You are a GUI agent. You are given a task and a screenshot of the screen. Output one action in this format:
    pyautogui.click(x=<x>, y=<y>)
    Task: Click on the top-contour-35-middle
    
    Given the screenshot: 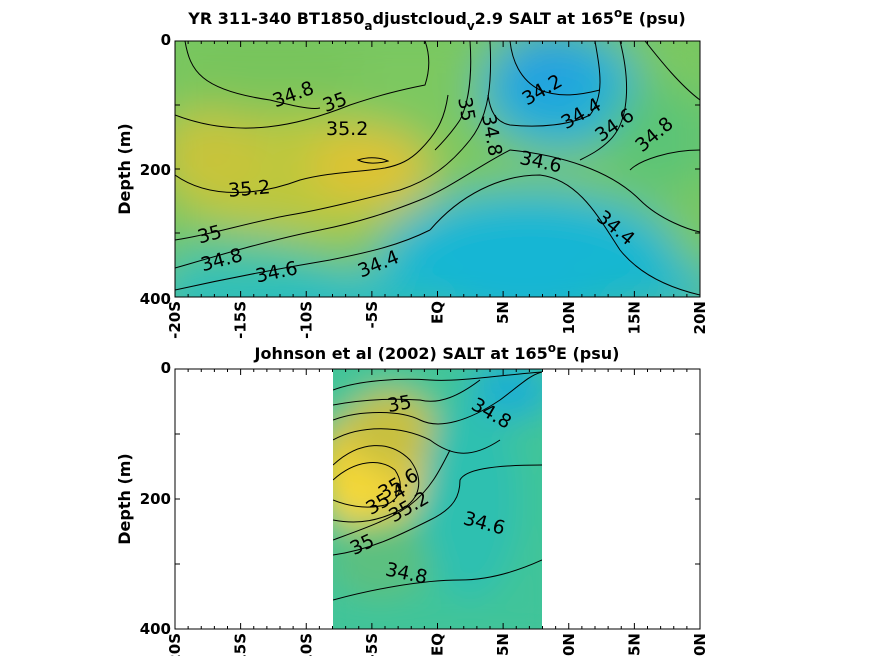 What is the action you would take?
    pyautogui.click(x=453, y=96)
    